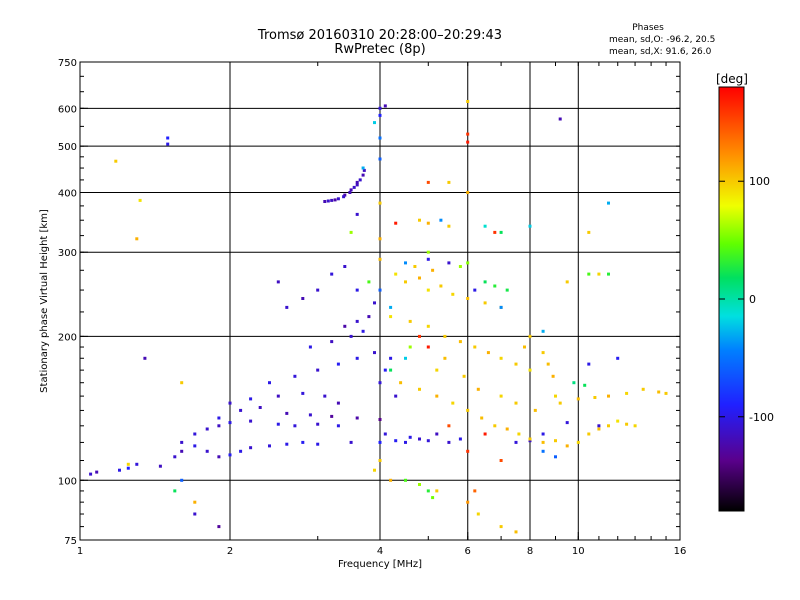 This screenshot has height=600, width=800. I want to click on y-tick-label: 75, so click(70, 541).